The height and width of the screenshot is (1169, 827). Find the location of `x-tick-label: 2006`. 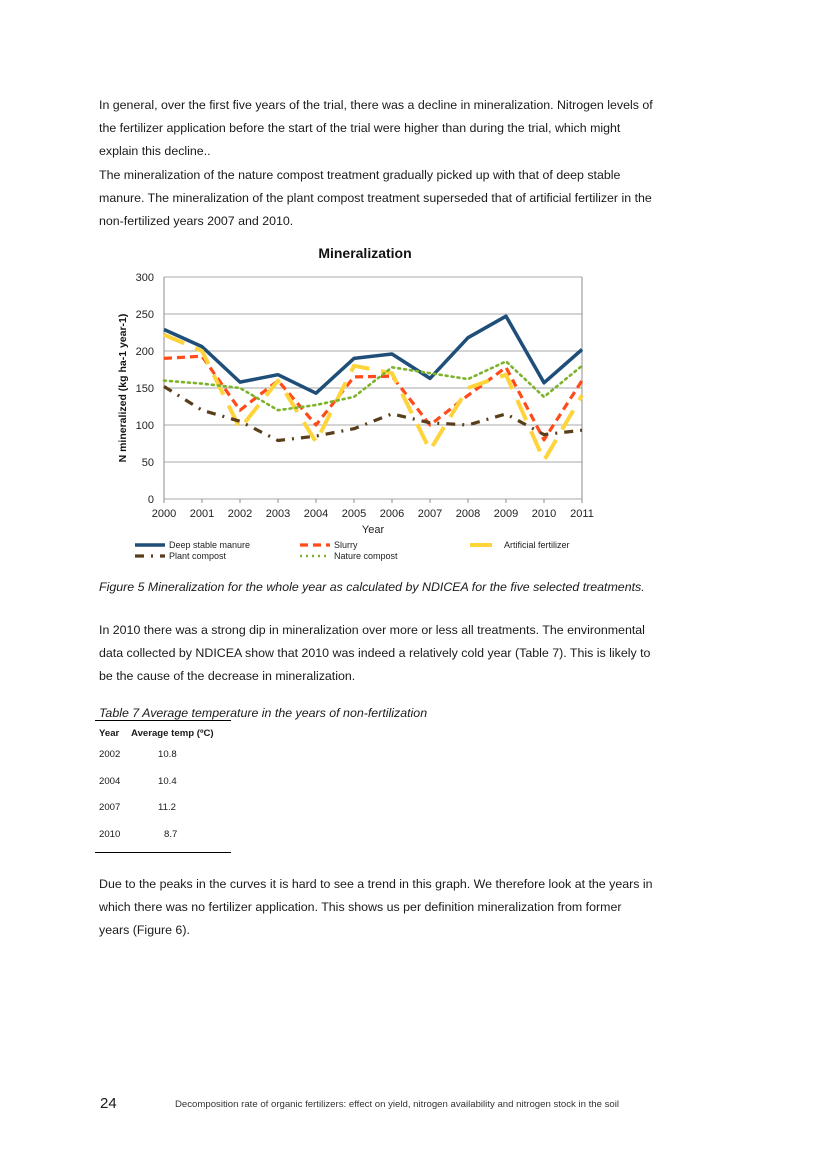

x-tick-label: 2006 is located at coordinates (392, 514).